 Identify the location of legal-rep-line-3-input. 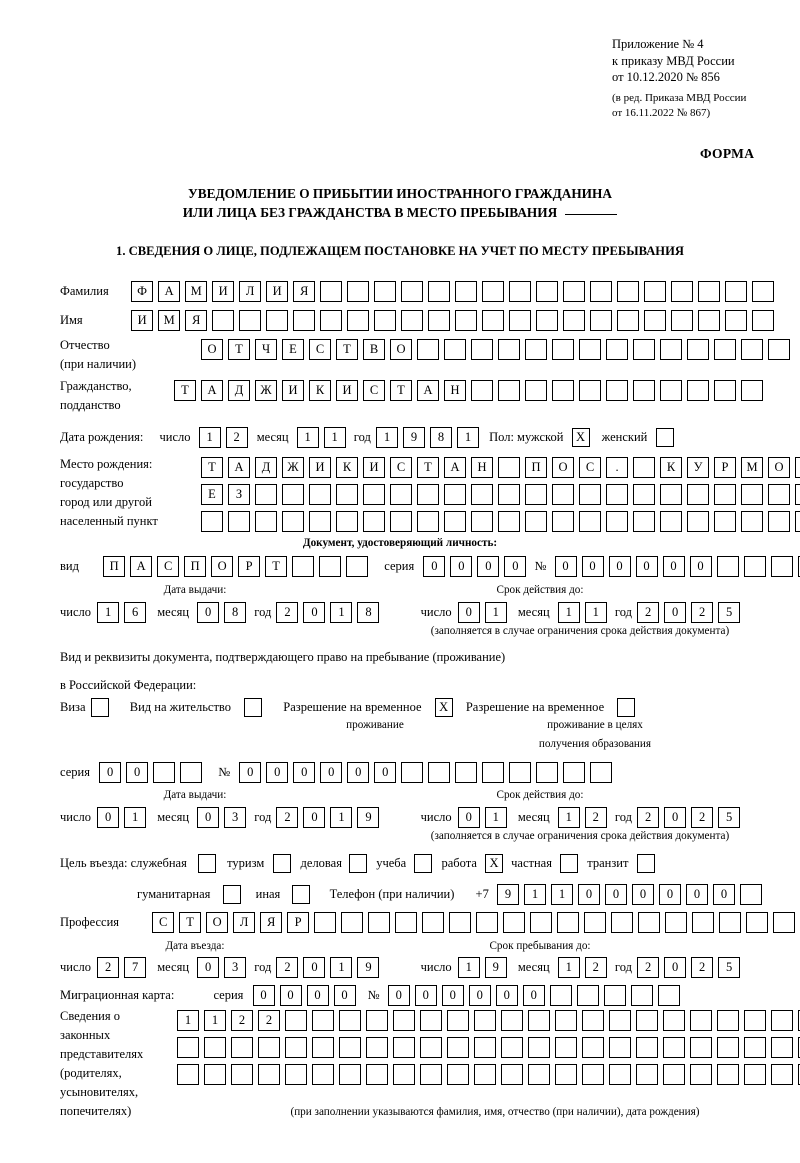
(488, 1074).